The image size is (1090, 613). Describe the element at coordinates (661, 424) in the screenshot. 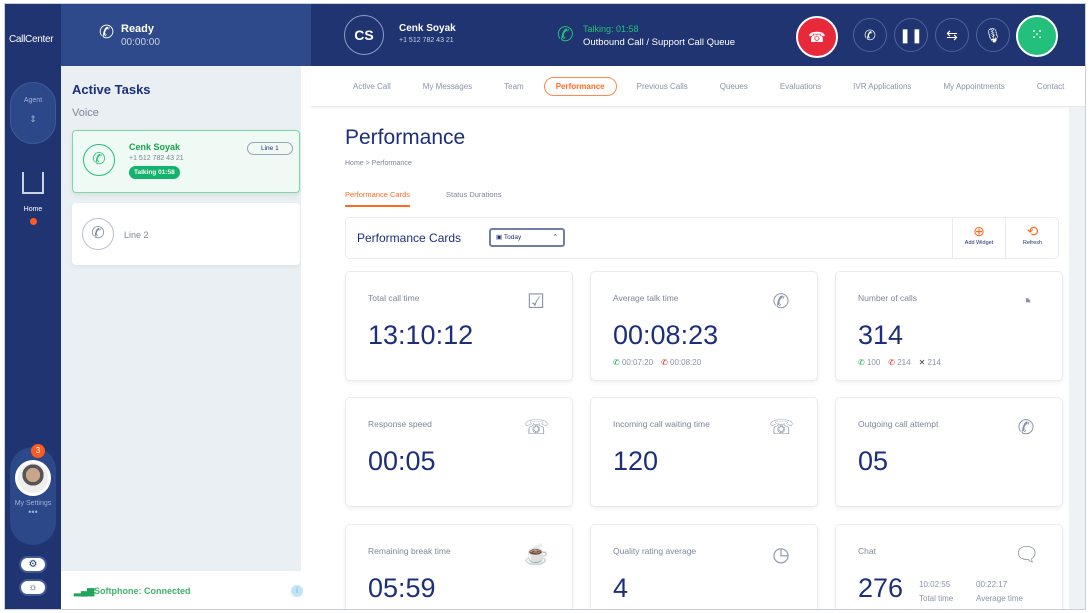

I see `card-title: Incoming call waiting time` at that location.